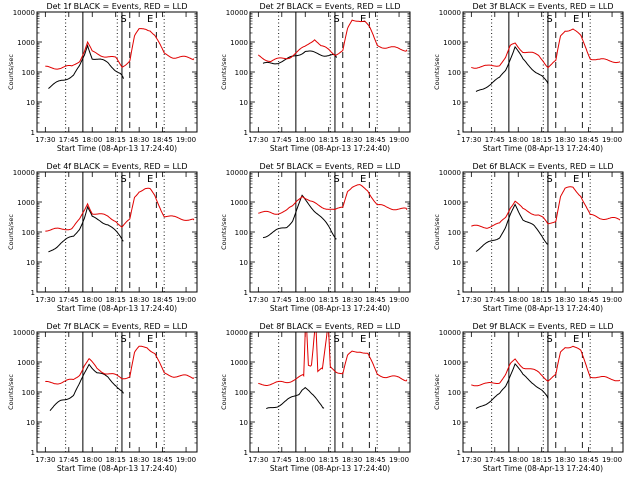 This screenshot has height=480, width=640. Describe the element at coordinates (542, 326) in the screenshot. I see `panel-title: Det 9f BLACK = Events, RED = LLD` at that location.